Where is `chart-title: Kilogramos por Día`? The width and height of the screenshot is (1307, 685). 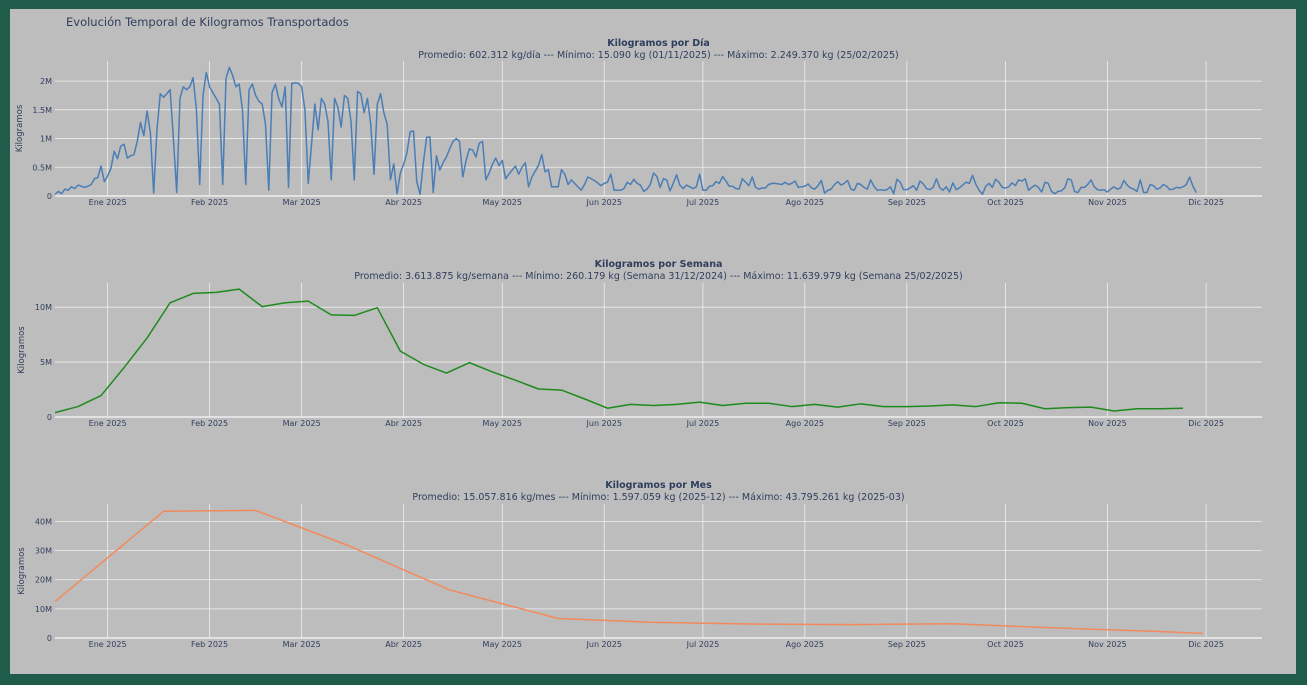
chart-title: Kilogramos por Día is located at coordinates (658, 43).